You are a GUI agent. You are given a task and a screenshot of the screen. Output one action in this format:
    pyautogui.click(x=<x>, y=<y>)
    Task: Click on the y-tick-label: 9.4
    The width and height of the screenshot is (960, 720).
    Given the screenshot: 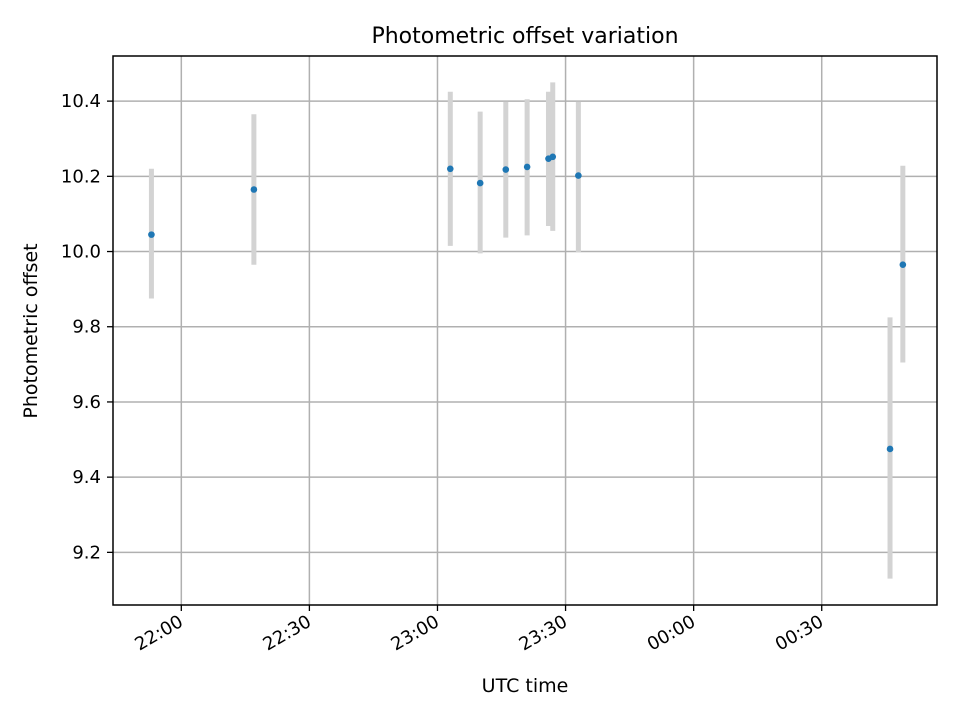 What is the action you would take?
    pyautogui.click(x=86, y=477)
    